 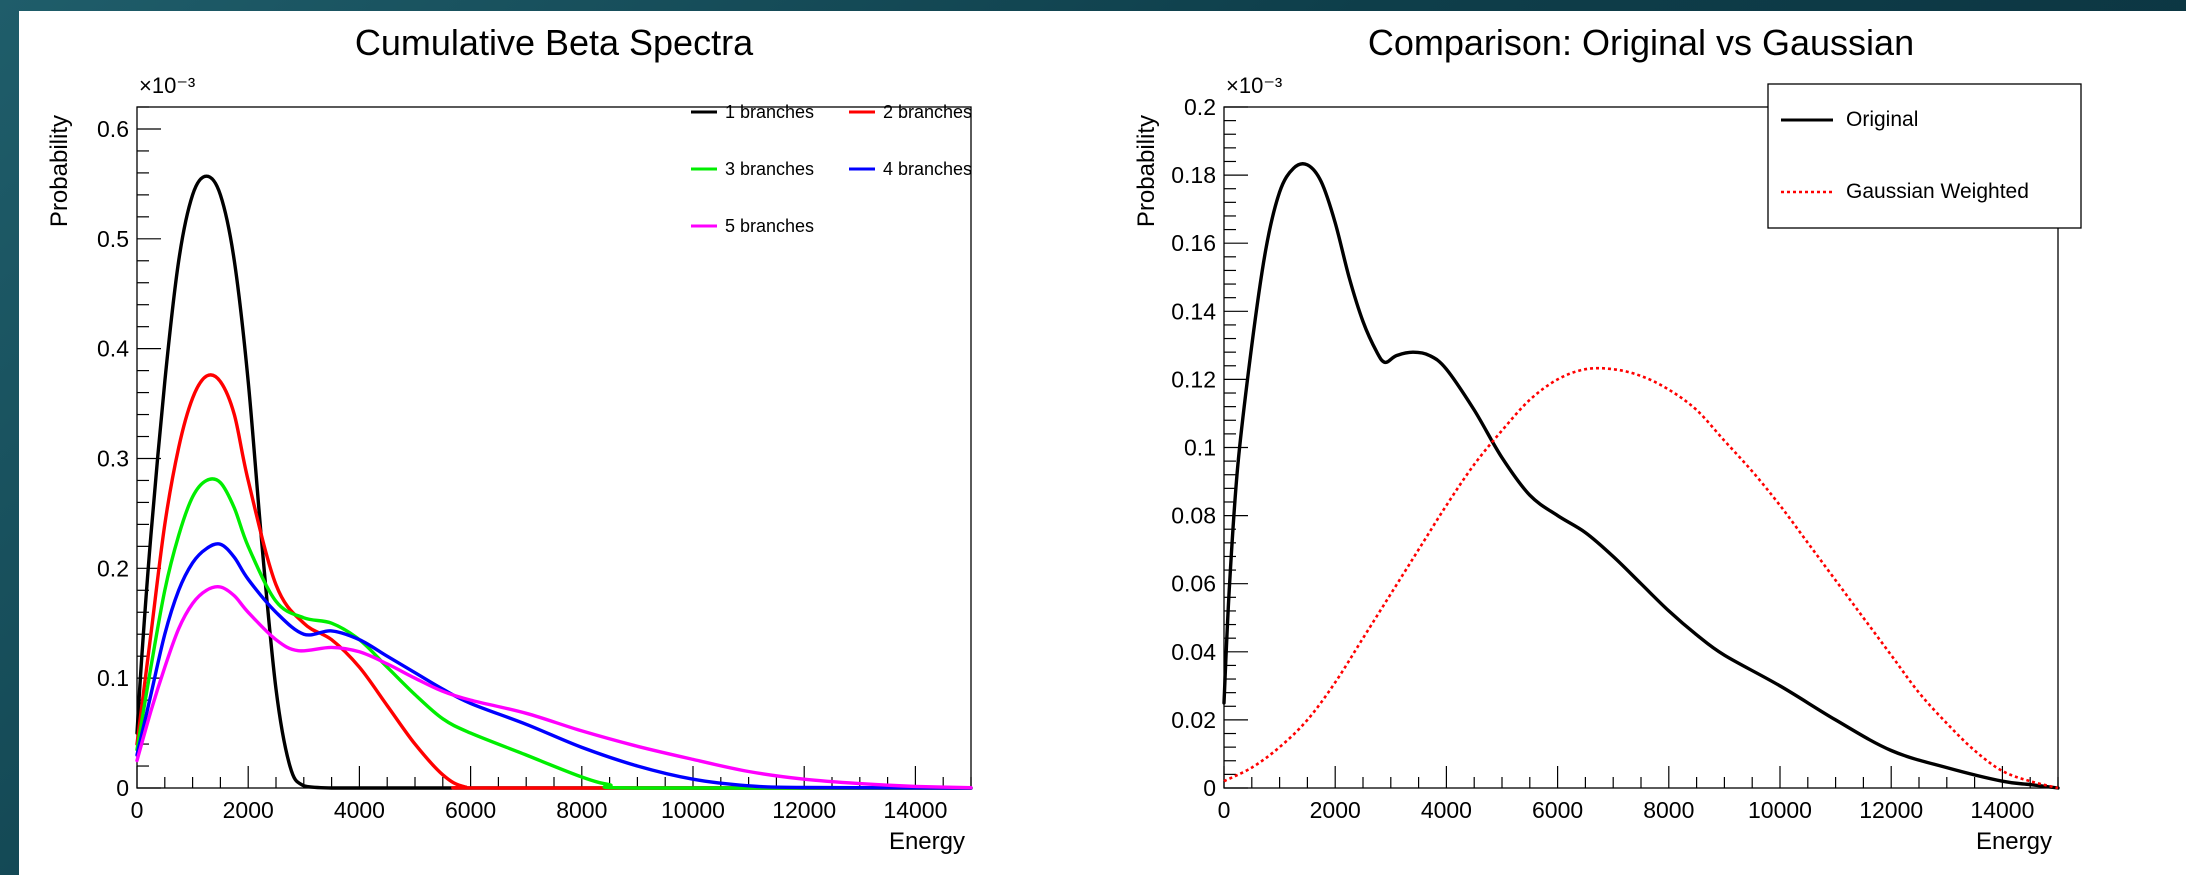 What do you see at coordinates (554, 687) in the screenshot?
I see `series-line-5-branches` at bounding box center [554, 687].